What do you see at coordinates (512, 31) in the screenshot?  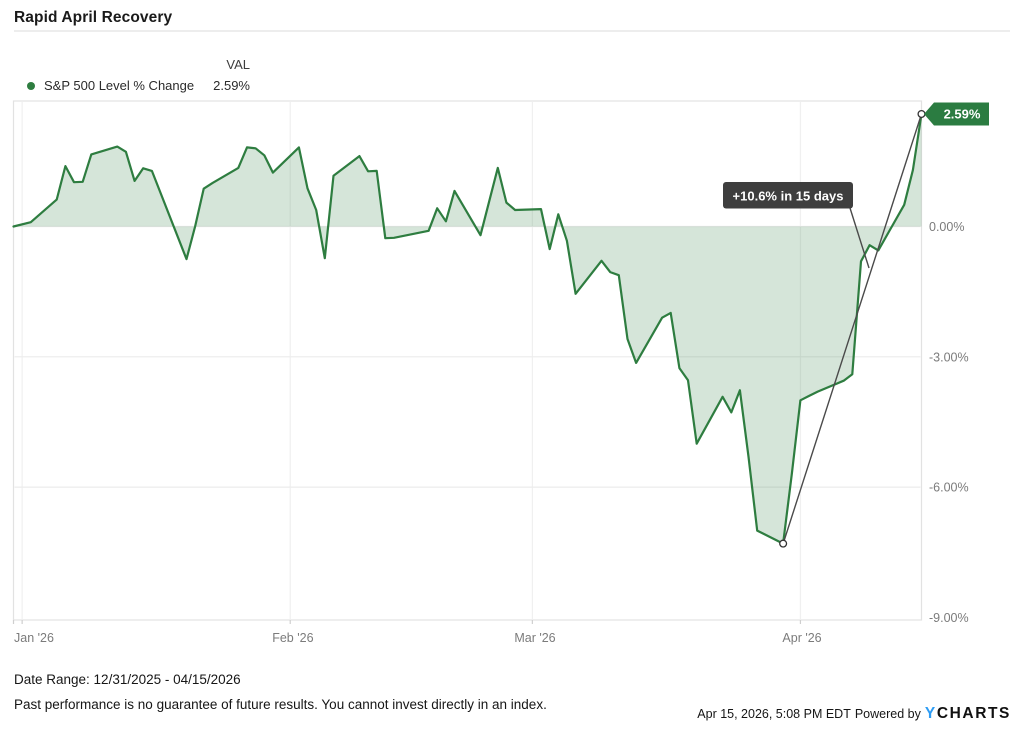 I see `title-divider` at bounding box center [512, 31].